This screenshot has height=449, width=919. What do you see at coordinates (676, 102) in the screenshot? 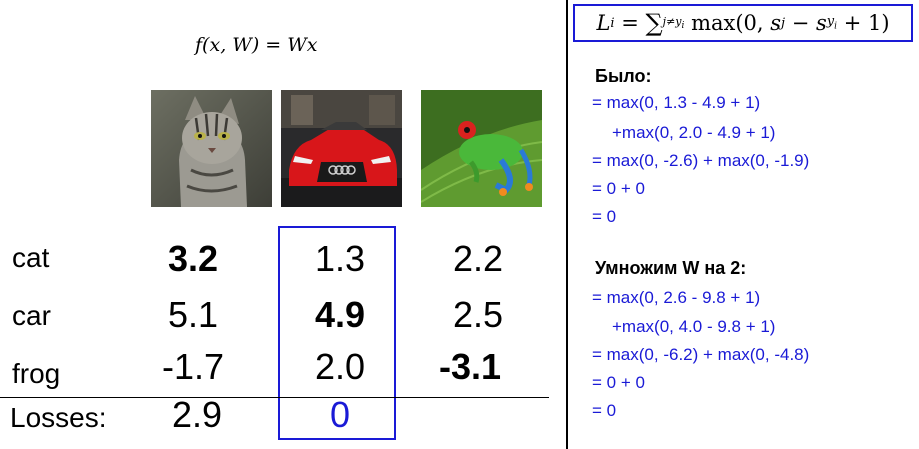
I see `before-step-1: = max(0, 1.3 - 4.9 + 1)` at bounding box center [676, 102].